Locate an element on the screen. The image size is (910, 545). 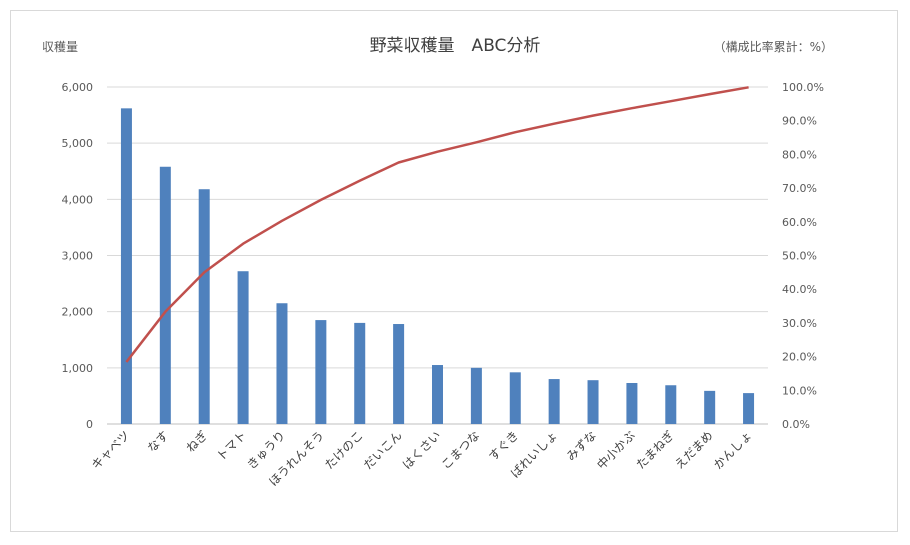
y2-tick-label: 30.0% is located at coordinates (799, 323).